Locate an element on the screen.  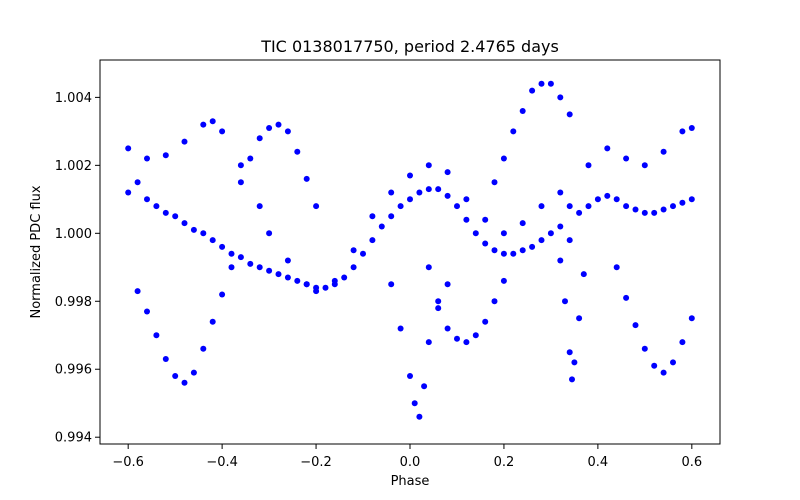
series-lower-arc-left is located at coordinates (184, 325).